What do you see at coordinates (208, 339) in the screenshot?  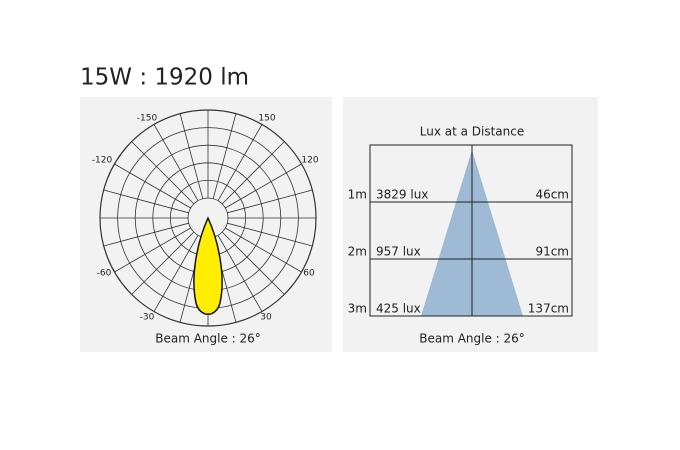 I see `polar-caption: Beam Angle : 26°` at bounding box center [208, 339].